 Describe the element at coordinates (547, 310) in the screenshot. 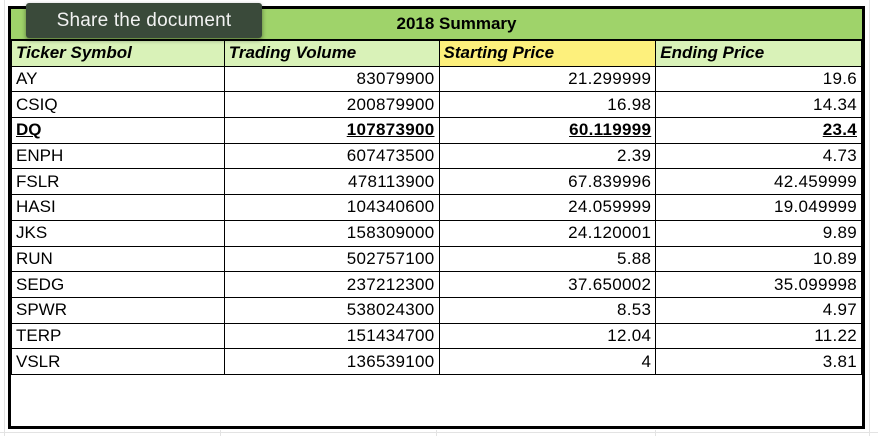

I see `cell-start-price: 8.53` at that location.